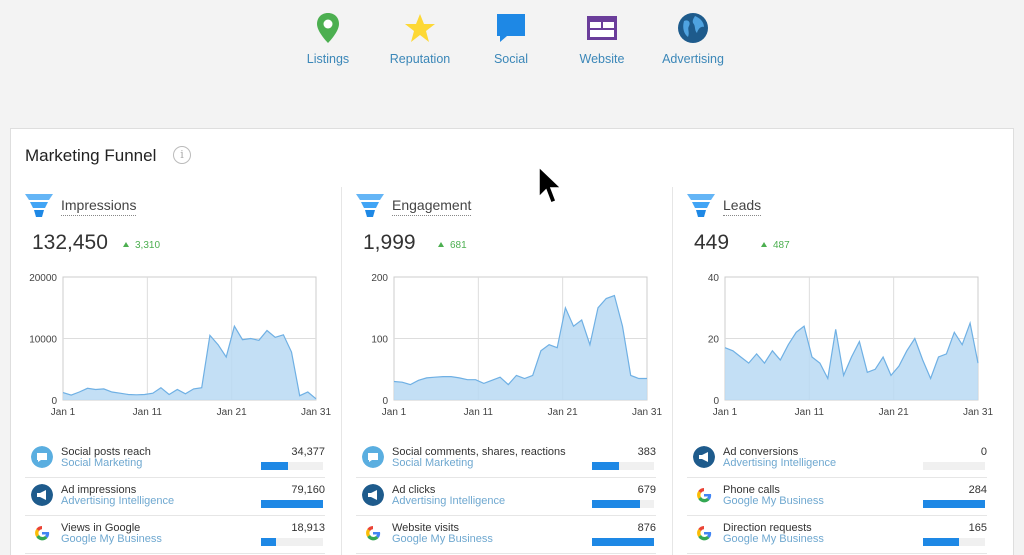 This screenshot has width=1024, height=555. I want to click on total-value: 449, so click(712, 242).